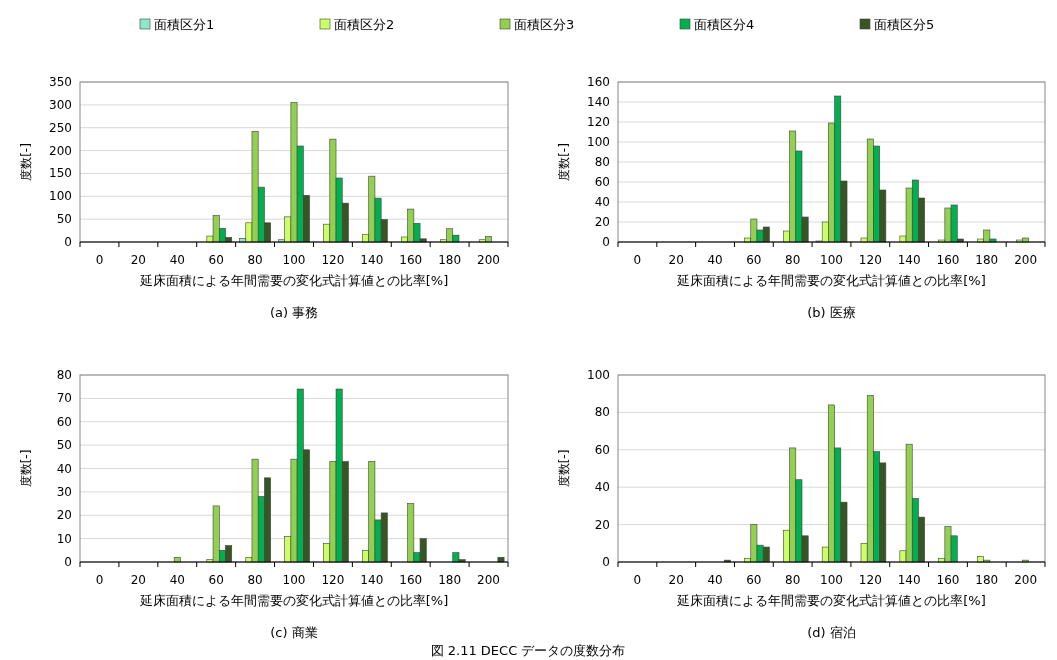 This screenshot has width=1057, height=660. Describe the element at coordinates (60, 104) in the screenshot. I see `y-tick-label: 300` at that location.